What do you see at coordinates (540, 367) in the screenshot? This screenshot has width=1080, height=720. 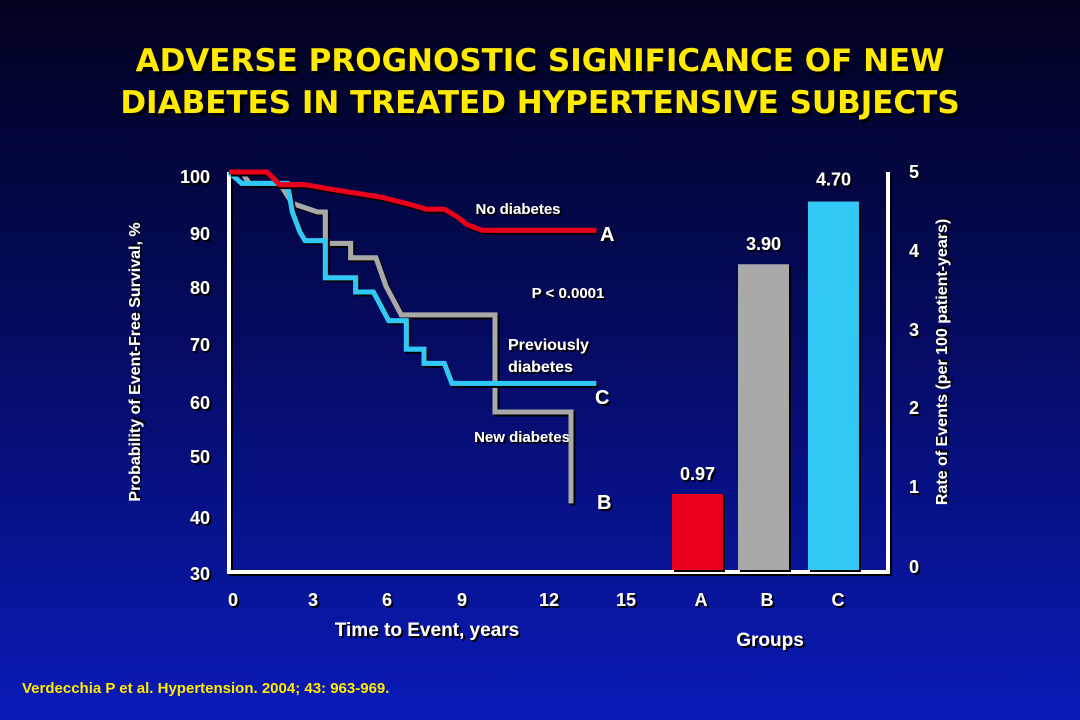 I see `label-previously-diabetes-2: diabetes` at bounding box center [540, 367].